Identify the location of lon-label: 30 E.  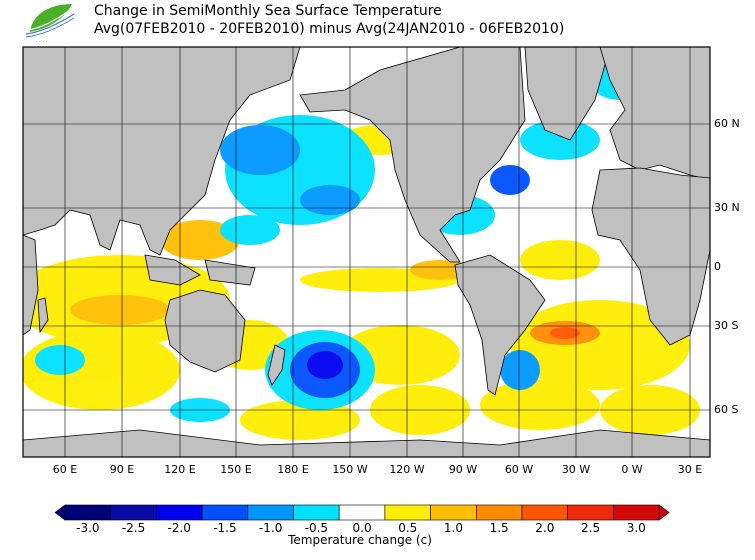
(690, 469).